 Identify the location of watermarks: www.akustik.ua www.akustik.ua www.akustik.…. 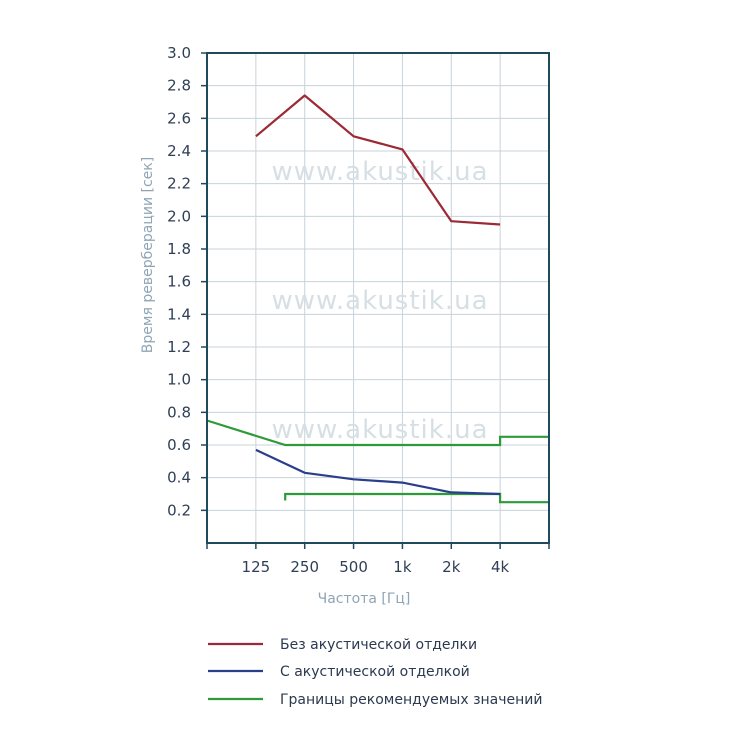
(379, 301).